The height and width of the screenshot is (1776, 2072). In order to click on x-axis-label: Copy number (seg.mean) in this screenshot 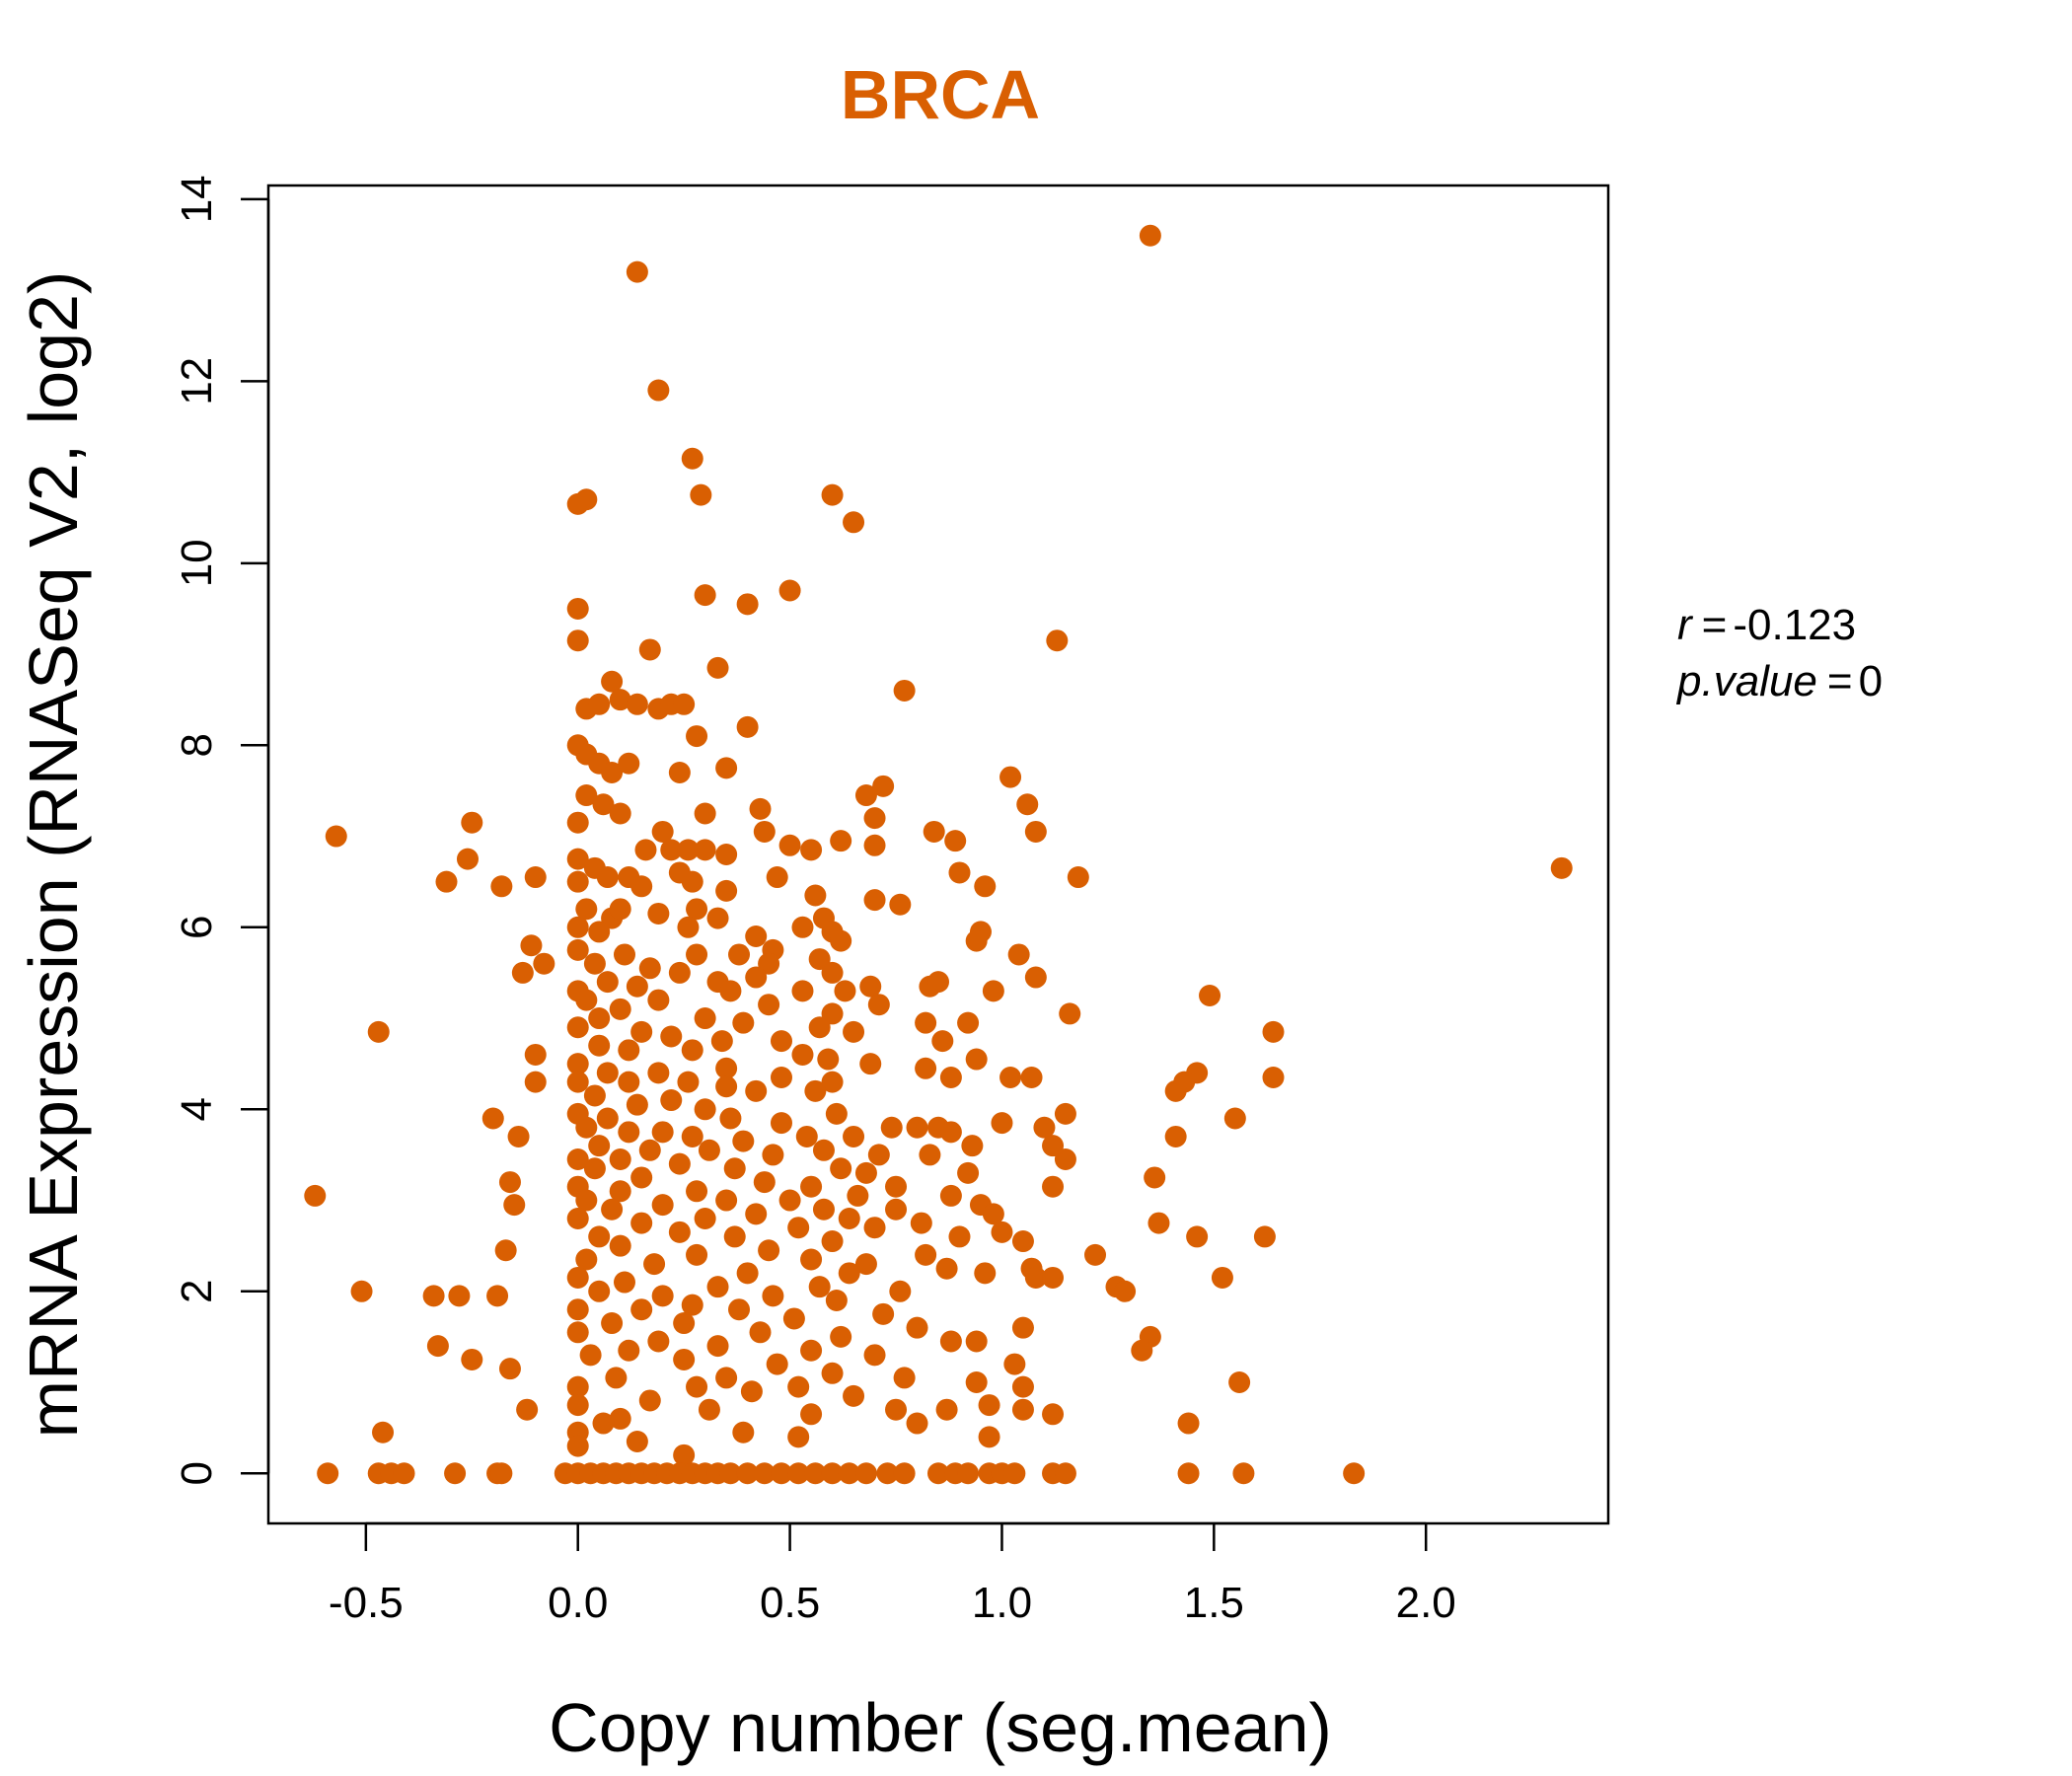, I will do `click(941, 1728)`.